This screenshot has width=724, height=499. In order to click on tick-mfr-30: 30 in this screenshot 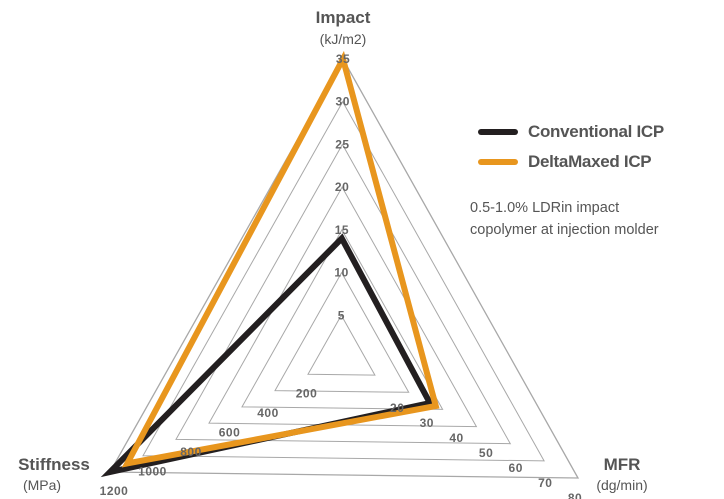, I will do `click(427, 423)`.